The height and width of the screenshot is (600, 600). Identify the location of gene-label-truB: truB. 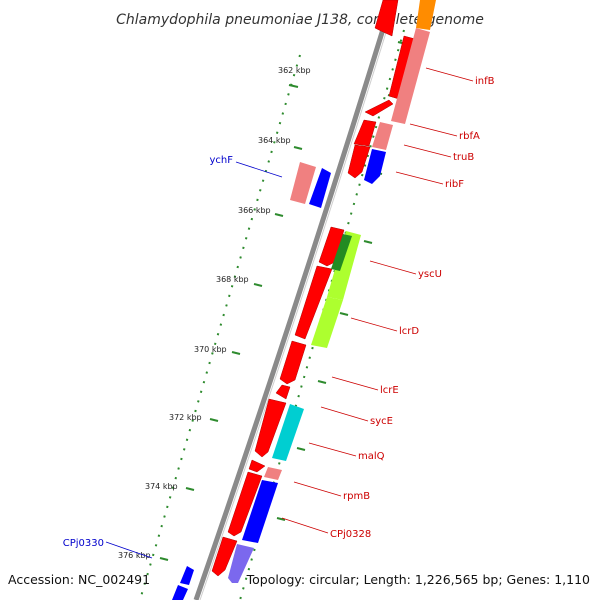
(463, 157).